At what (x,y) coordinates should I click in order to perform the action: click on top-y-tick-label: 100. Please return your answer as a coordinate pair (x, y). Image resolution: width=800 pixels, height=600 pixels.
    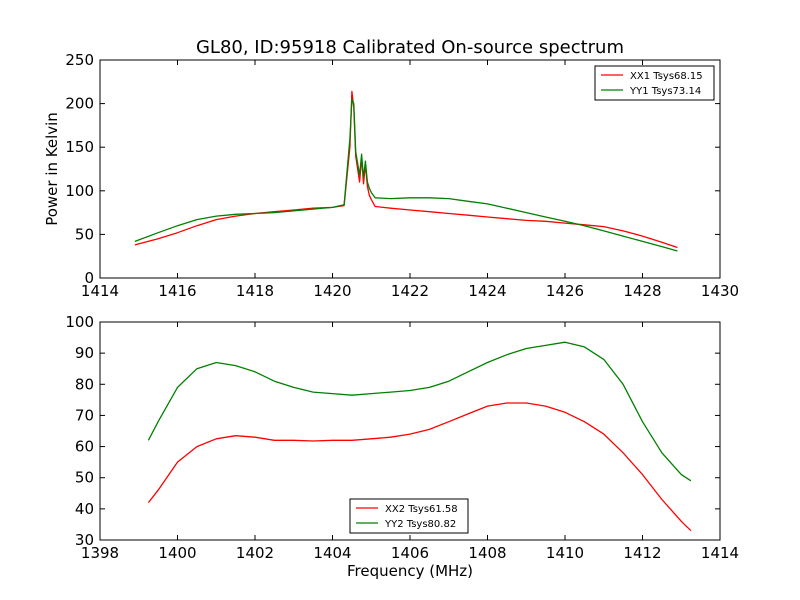
    Looking at the image, I should click on (79, 191).